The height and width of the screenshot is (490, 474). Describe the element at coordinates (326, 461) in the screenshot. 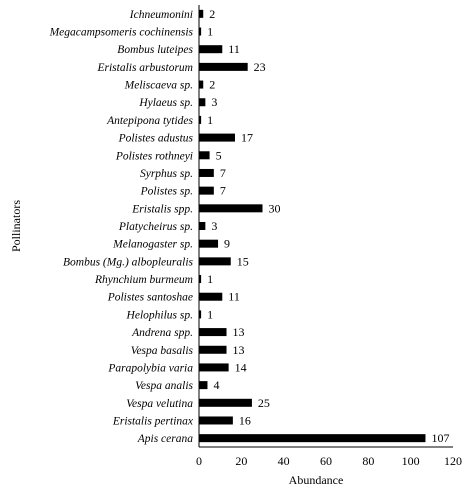

I see `x-tick-label: 60` at that location.